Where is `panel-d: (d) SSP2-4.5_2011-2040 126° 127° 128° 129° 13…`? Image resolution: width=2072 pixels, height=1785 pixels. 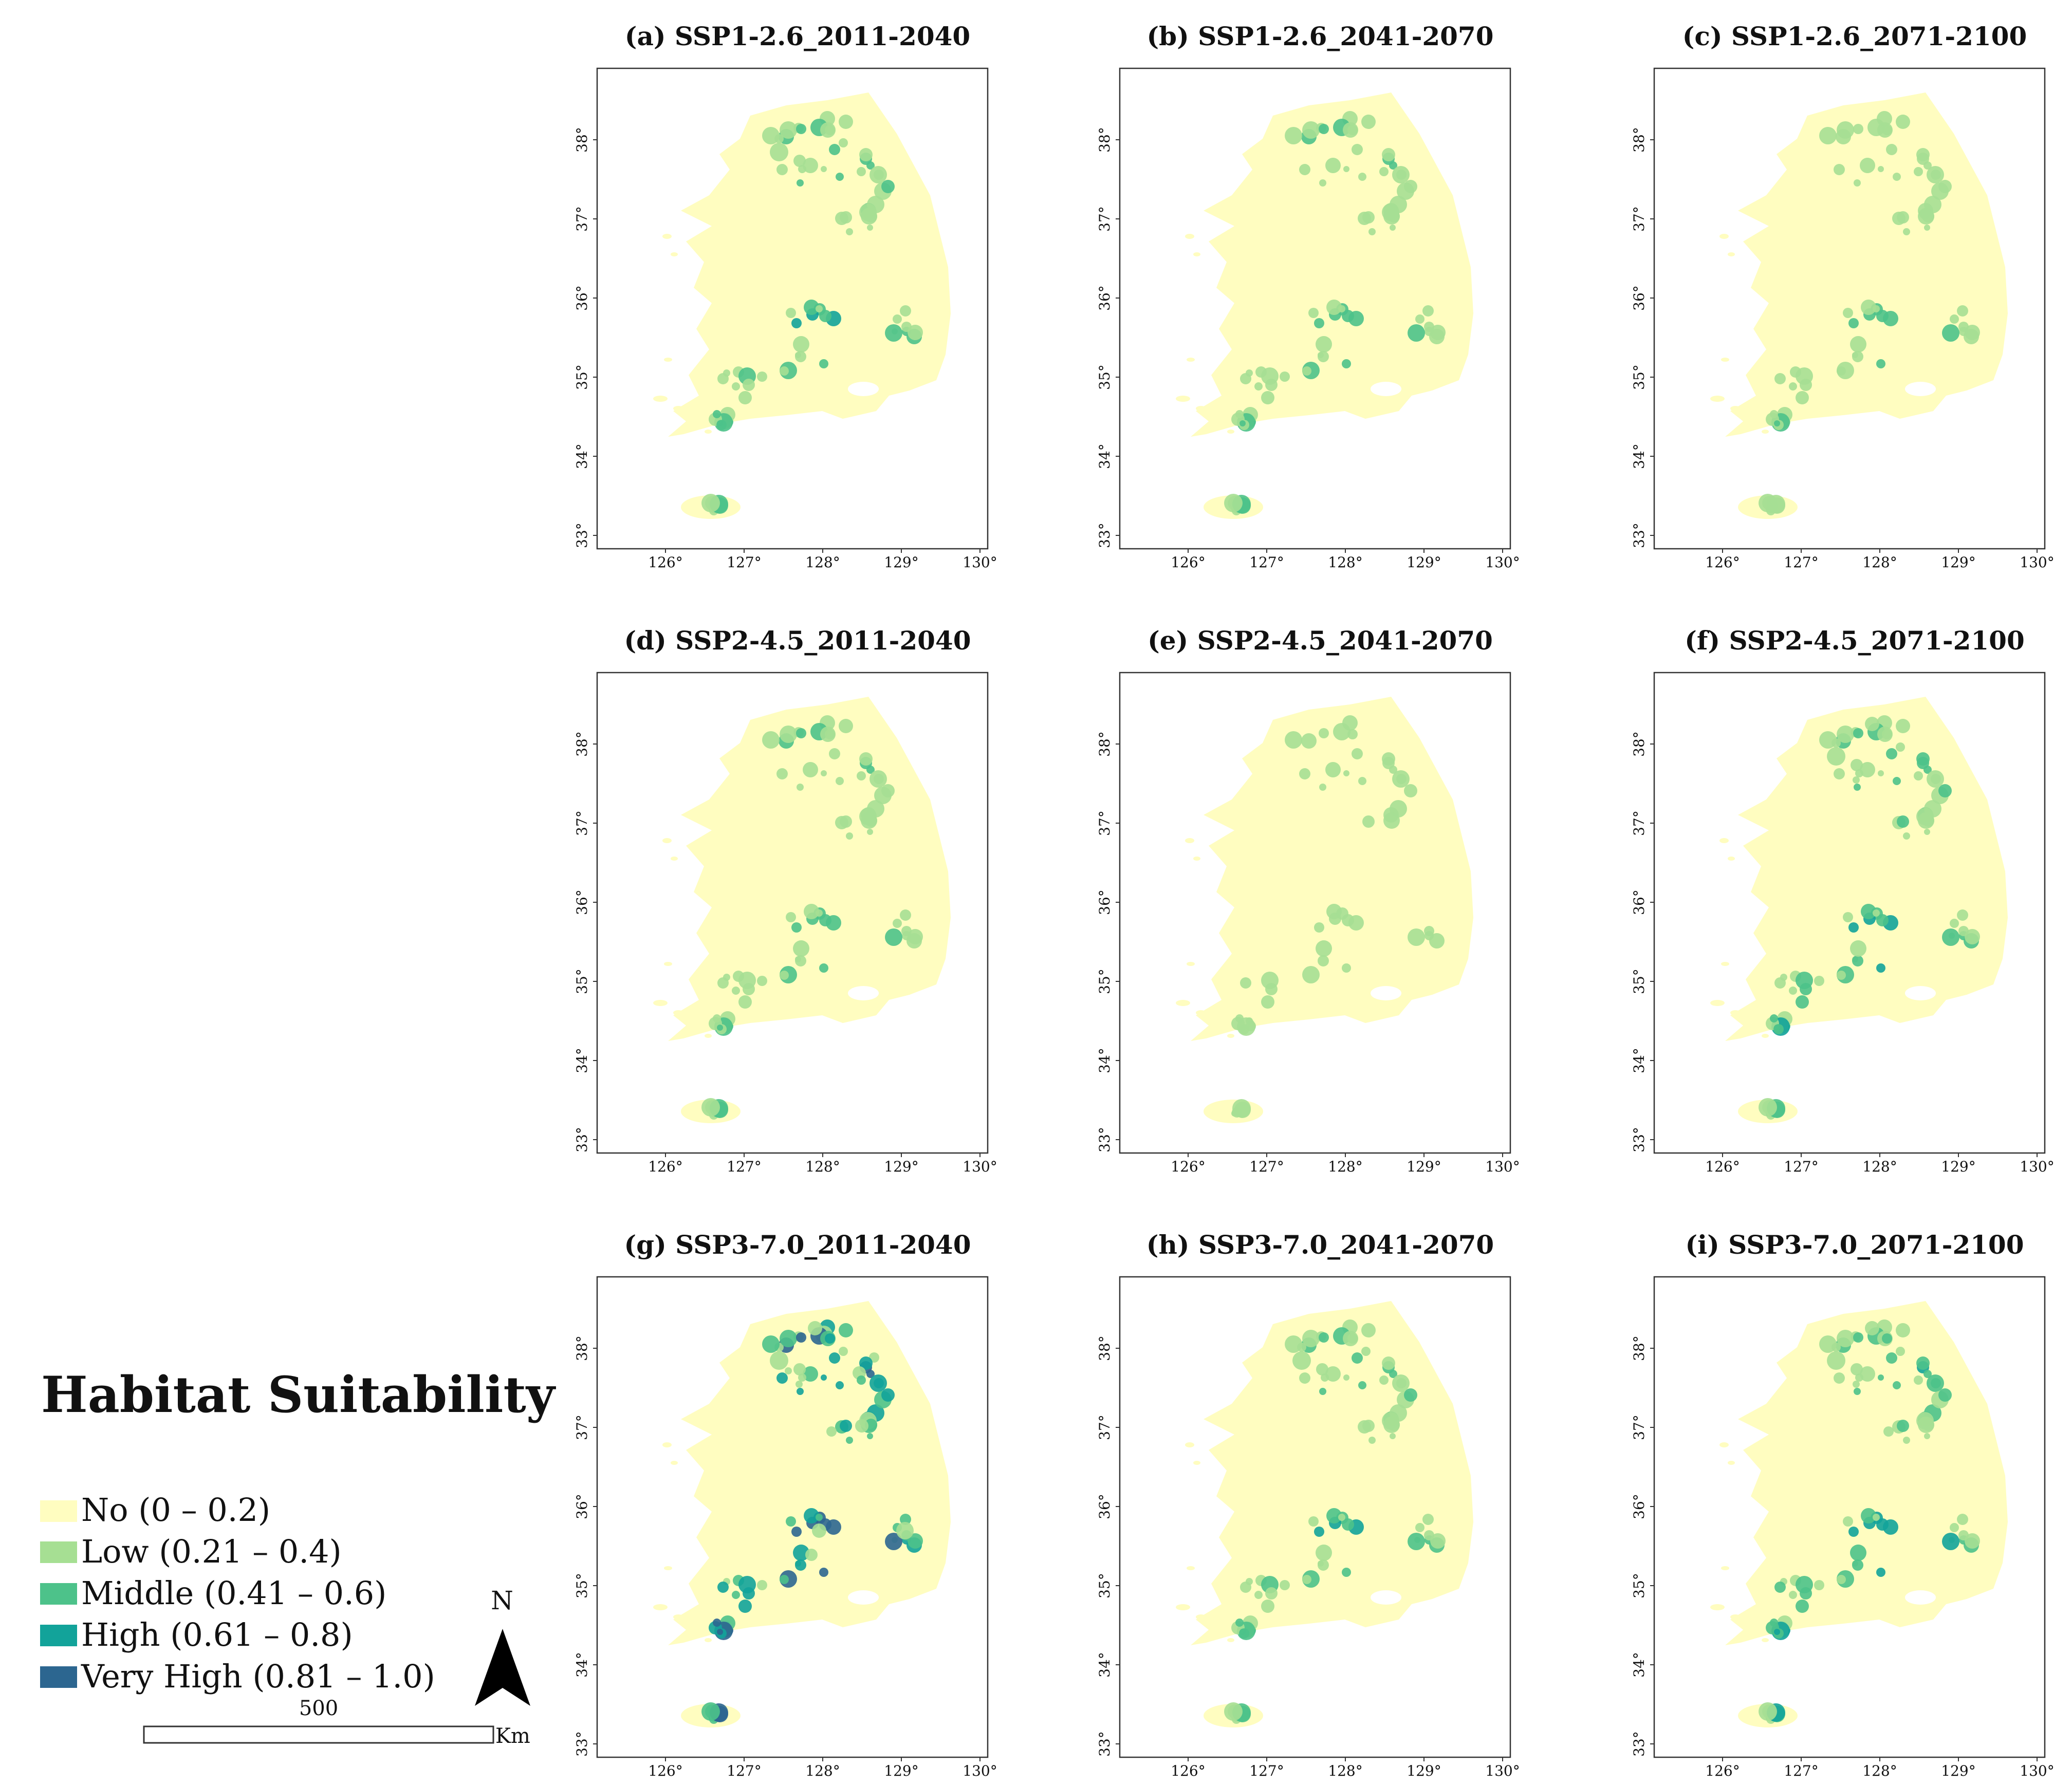 panel-d: (d) SSP2-4.5_2011-2040 126° 127° 128° 129° 13… is located at coordinates (785, 900).